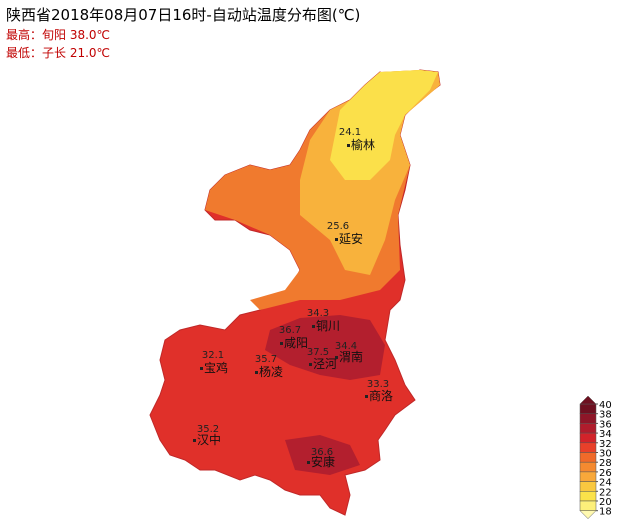 This screenshot has width=620, height=530. What do you see at coordinates (363, 144) in the screenshot?
I see `city-name: 榆林` at bounding box center [363, 144].